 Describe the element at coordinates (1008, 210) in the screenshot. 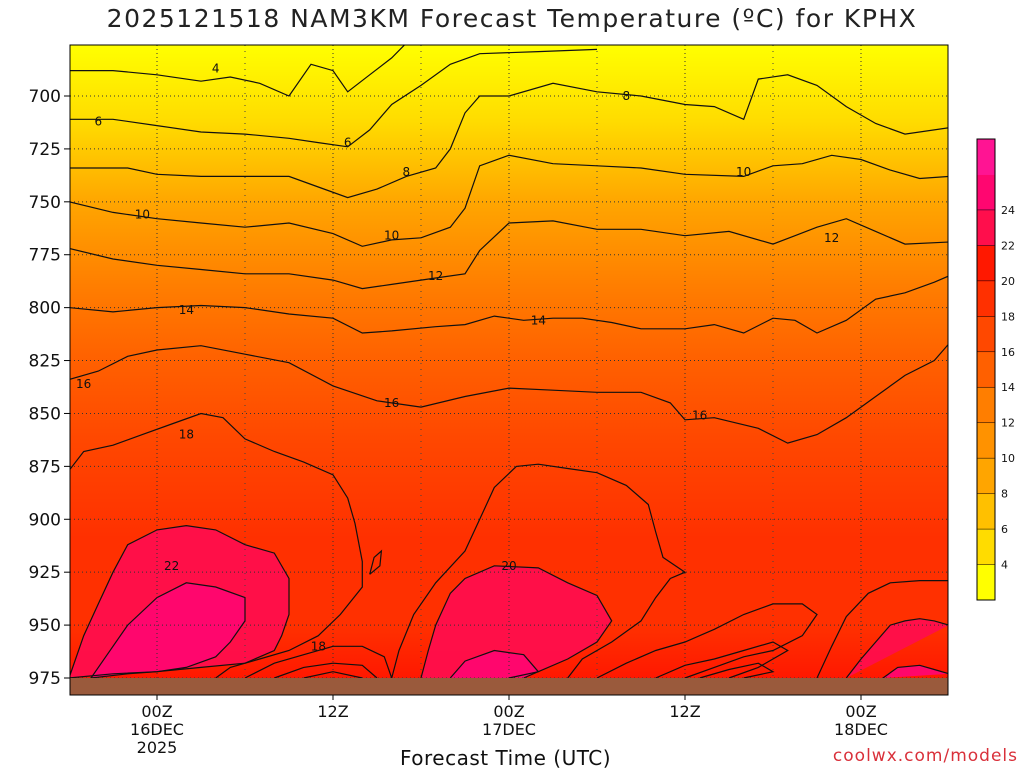

I see `colorbar-label: 24` at that location.